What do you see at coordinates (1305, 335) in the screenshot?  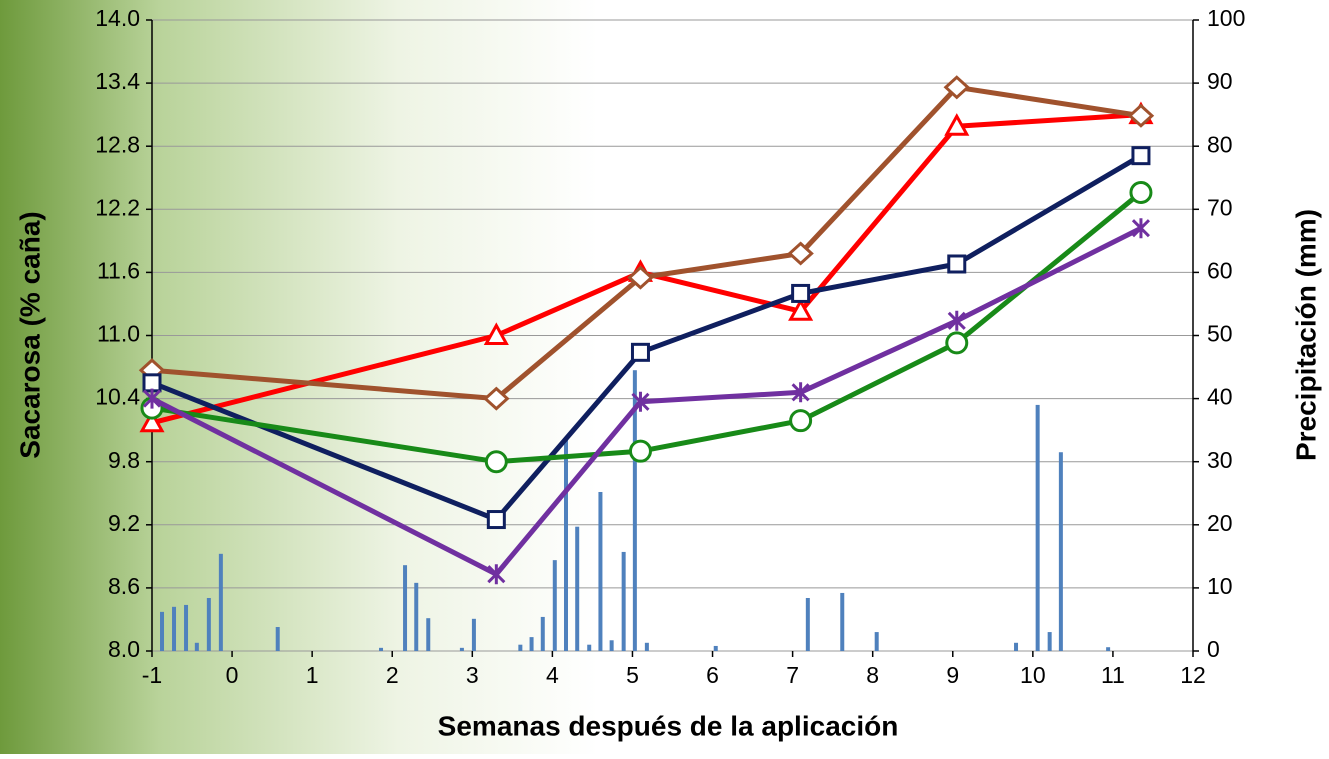 I see `y2-axis-title: Precipitación (mm)` at bounding box center [1305, 335].